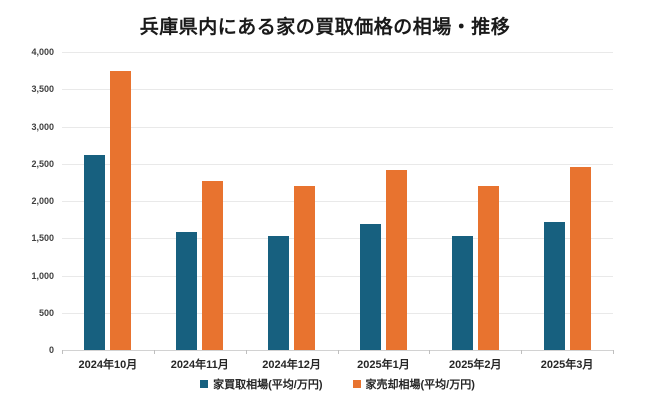  I want to click on x-tick-label: 2025年3月, so click(567, 365).